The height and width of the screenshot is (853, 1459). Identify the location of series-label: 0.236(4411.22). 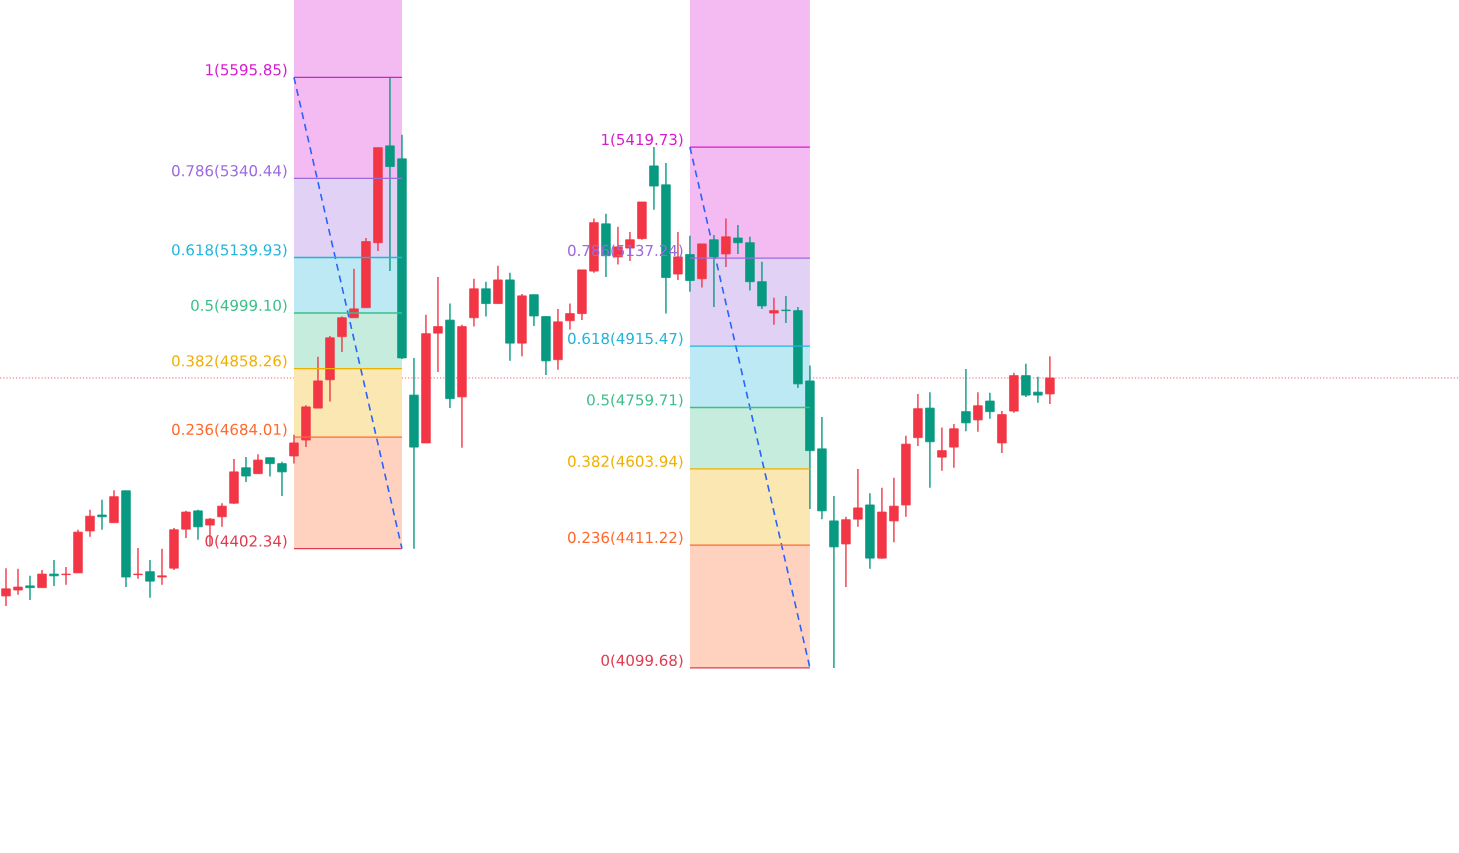
(625, 538).